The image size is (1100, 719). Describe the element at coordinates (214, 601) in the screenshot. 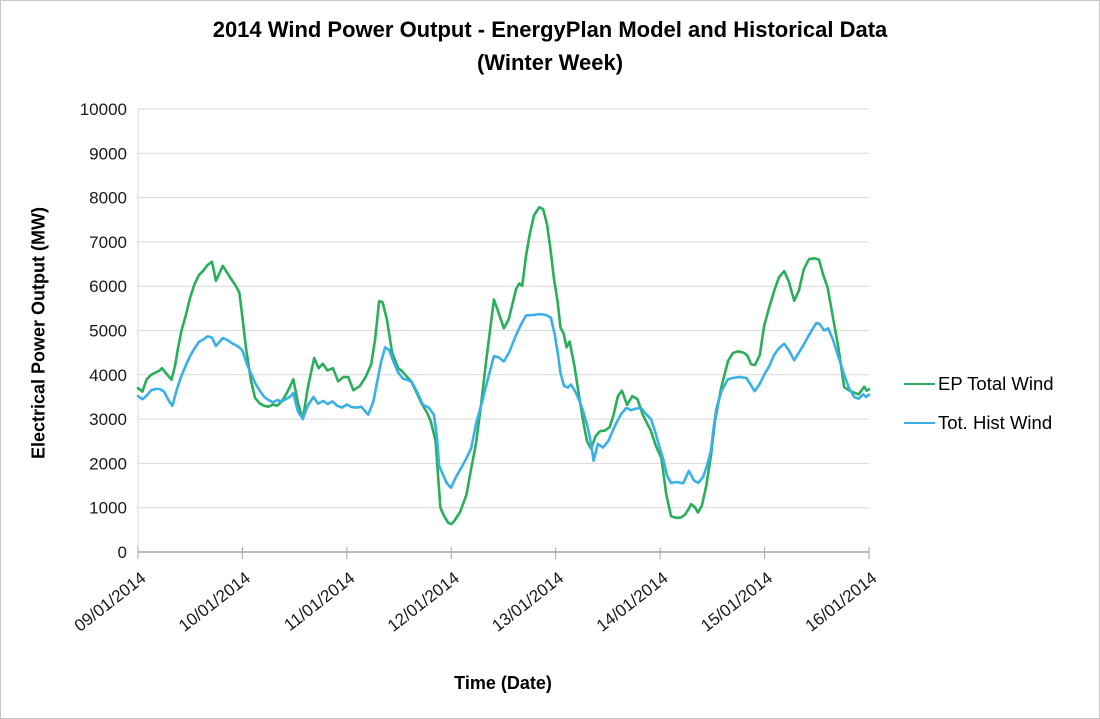

I see `x-tick-label: 10/01/2014` at that location.